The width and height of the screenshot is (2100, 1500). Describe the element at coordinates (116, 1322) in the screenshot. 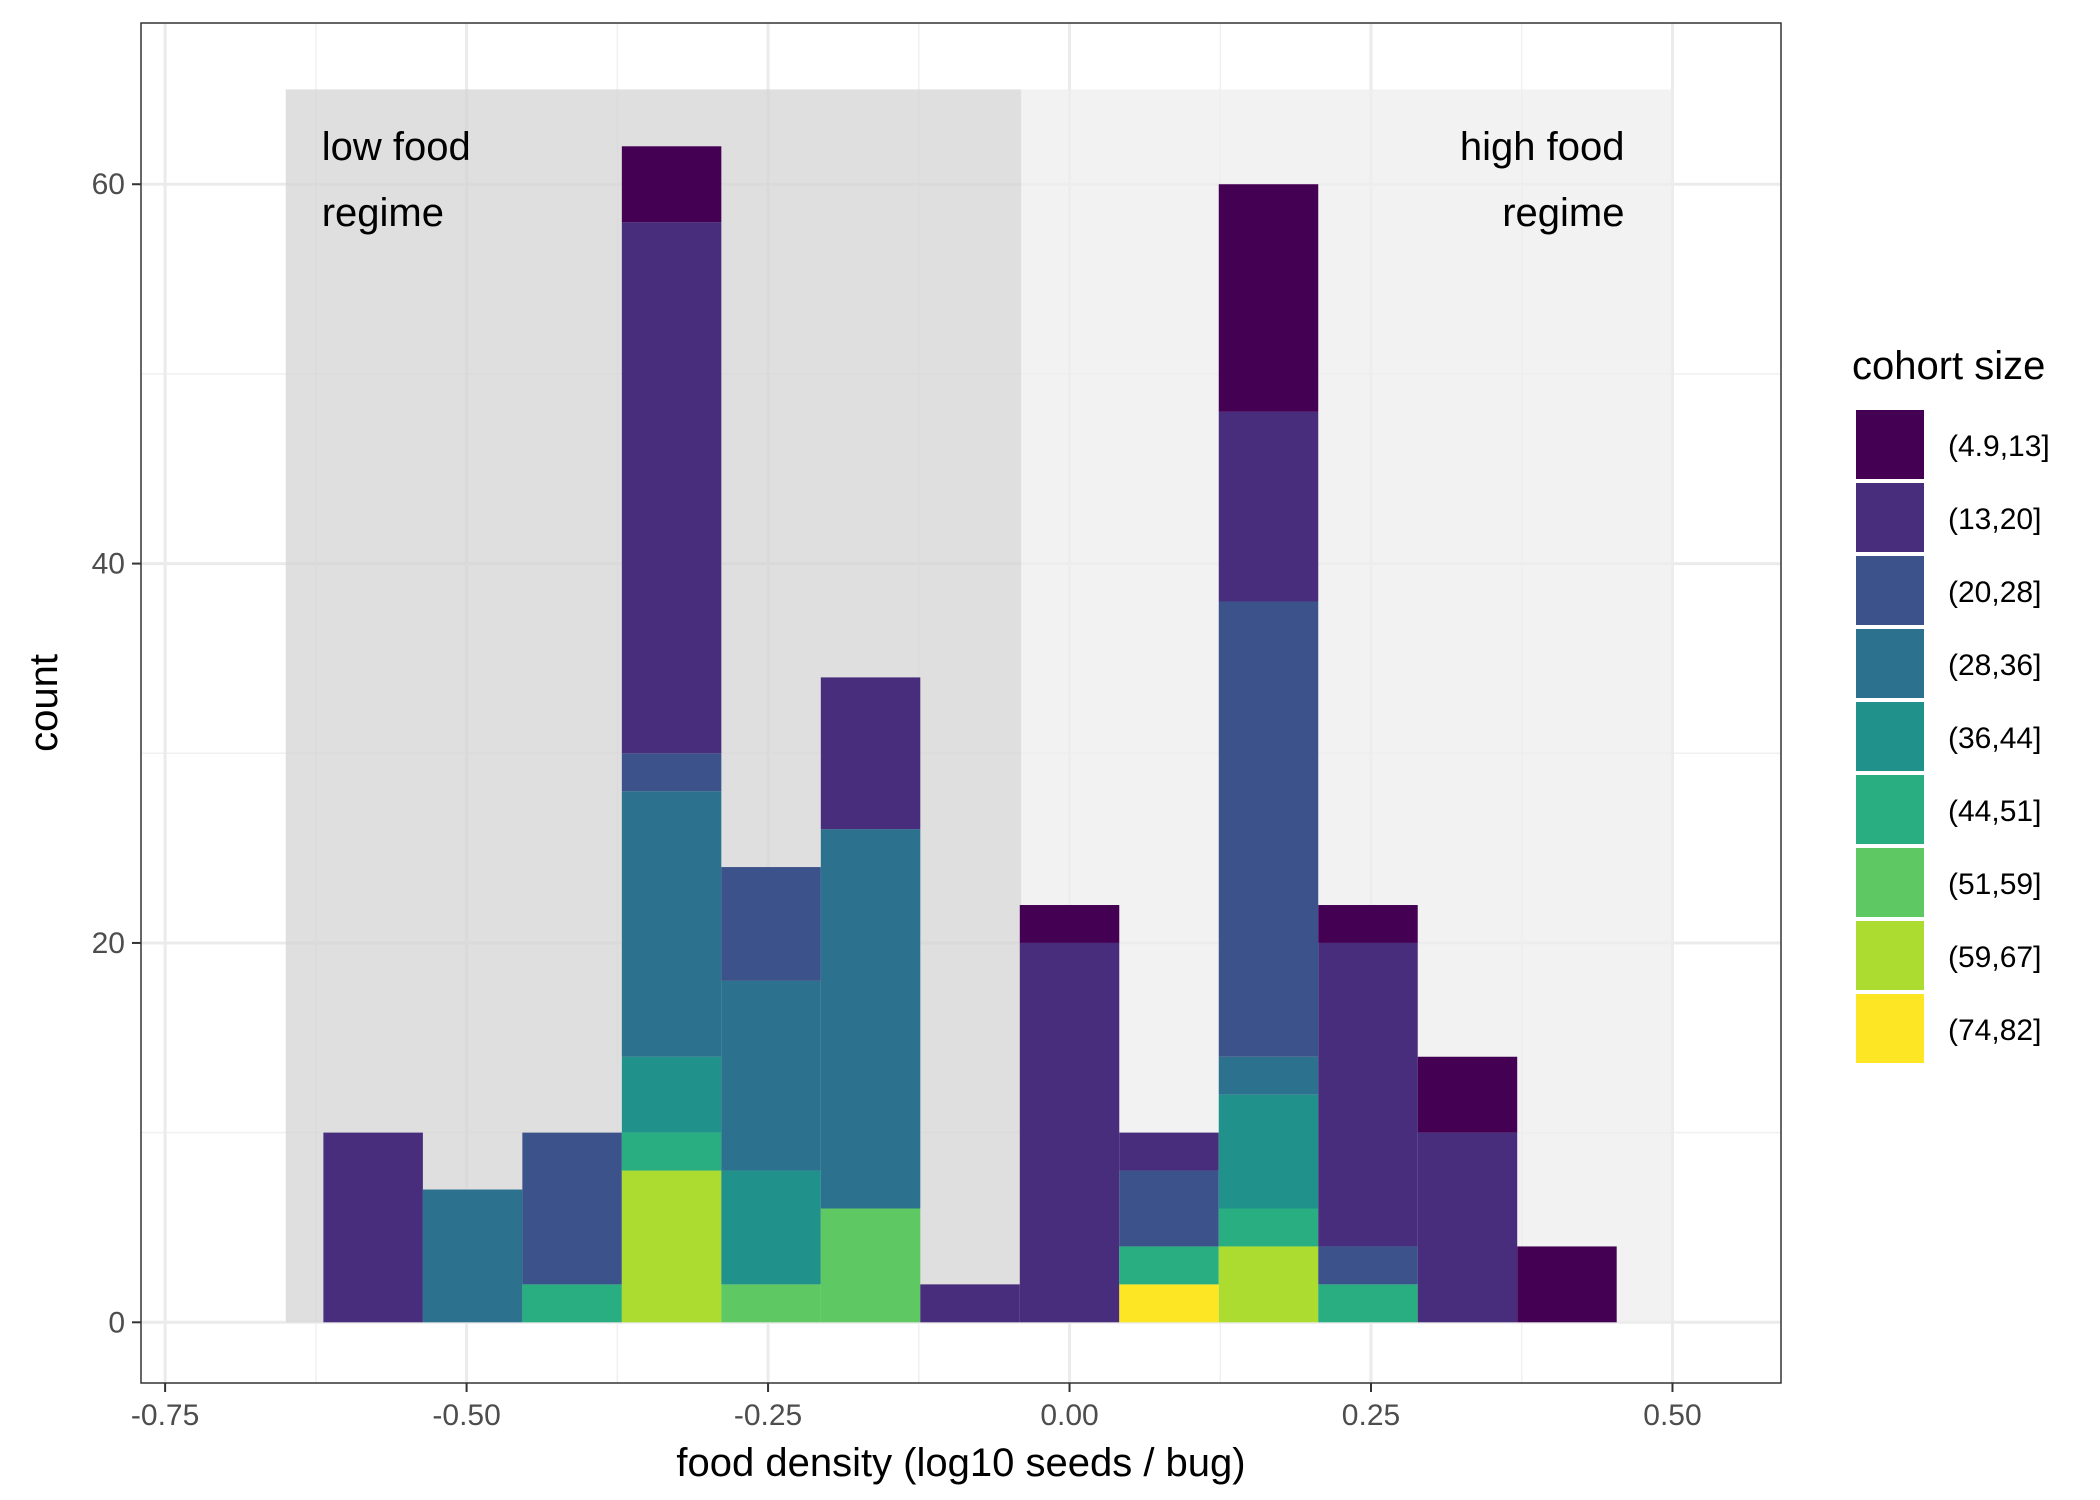

I see `y-tick-label: 0` at that location.